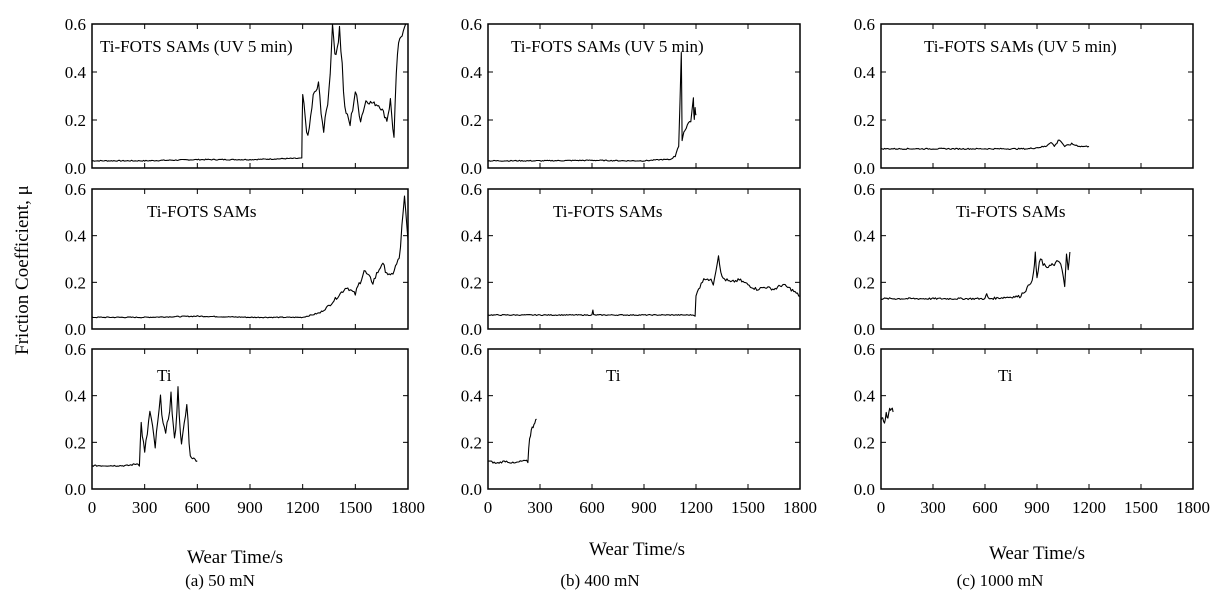 This screenshot has height=602, width=1226. I want to click on panel-1-2: 0.0 0.2 0.4 0.6 Ti-FOTS SAMs, so click(237, 259).